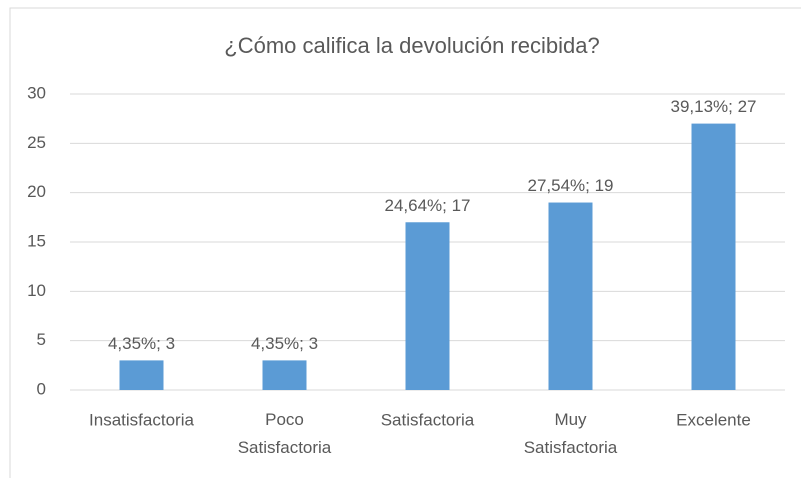 The image size is (801, 478). Describe the element at coordinates (411, 45) in the screenshot. I see `chart-title: ¿Cómo califica la devolución recibida?` at that location.